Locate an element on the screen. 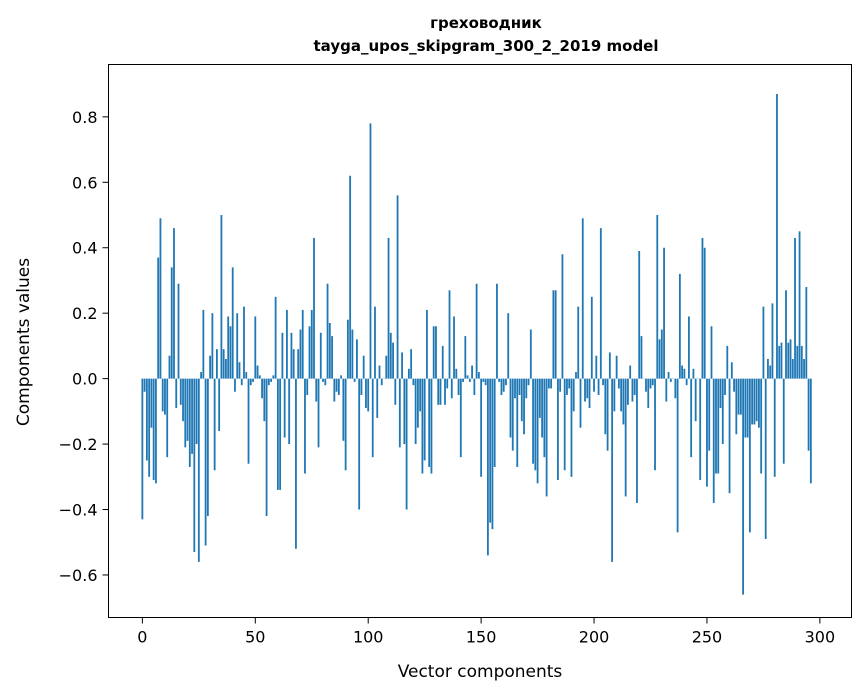 The width and height of the screenshot is (867, 696). y-tick-label: 0.6 is located at coordinates (84, 182).